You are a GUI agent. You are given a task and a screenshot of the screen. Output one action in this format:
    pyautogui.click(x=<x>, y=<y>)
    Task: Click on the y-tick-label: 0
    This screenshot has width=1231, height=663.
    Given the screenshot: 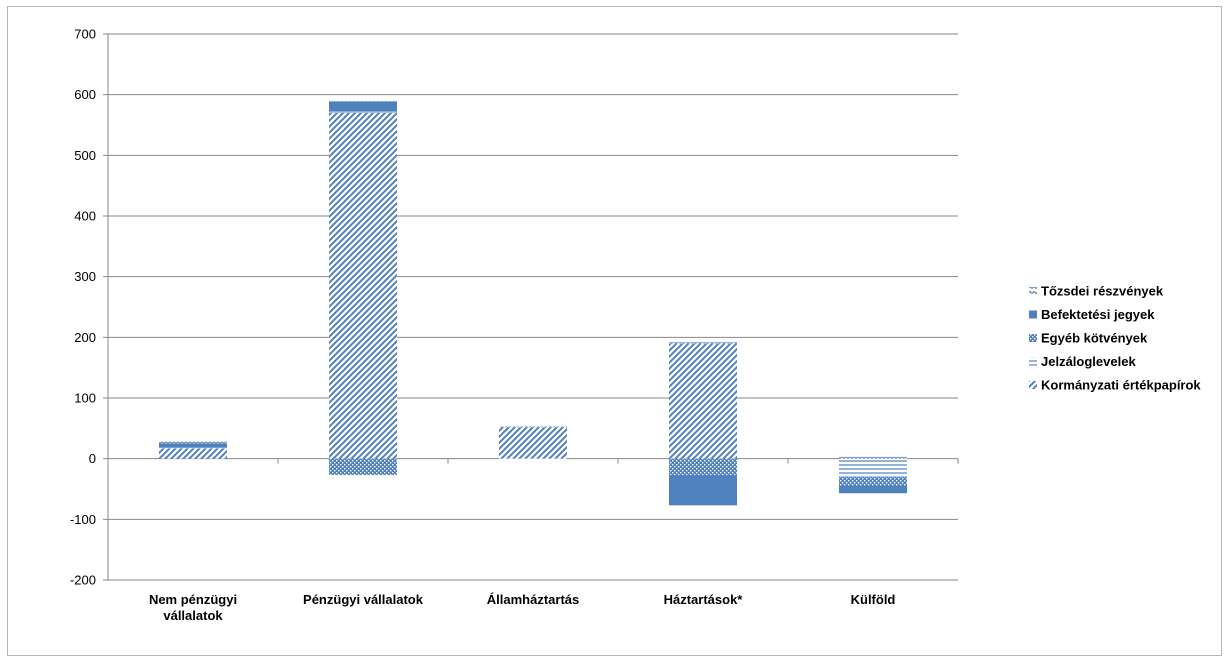 What is the action you would take?
    pyautogui.click(x=92, y=458)
    